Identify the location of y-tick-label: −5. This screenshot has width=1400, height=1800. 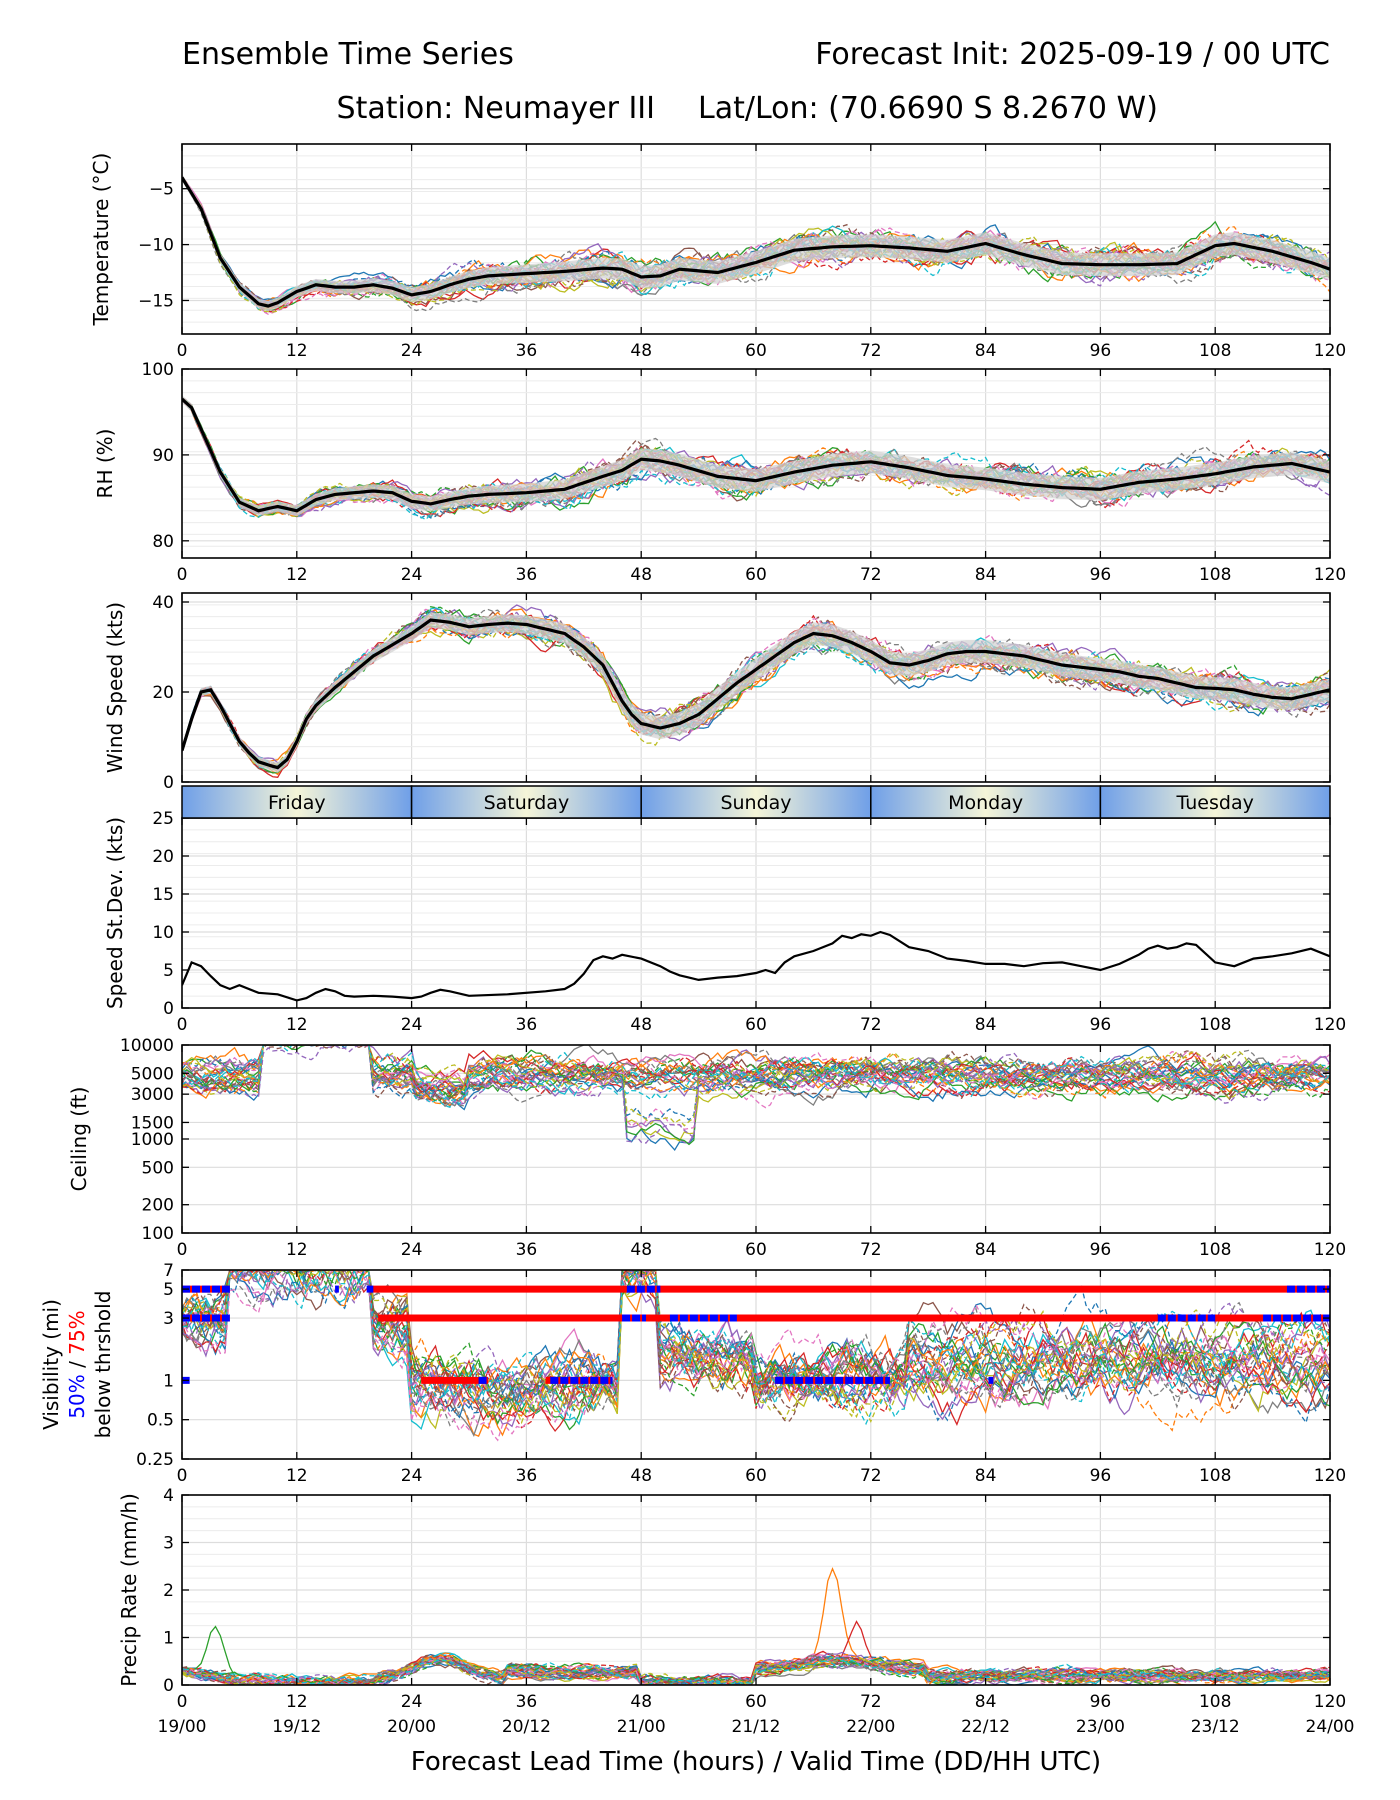
(161, 190).